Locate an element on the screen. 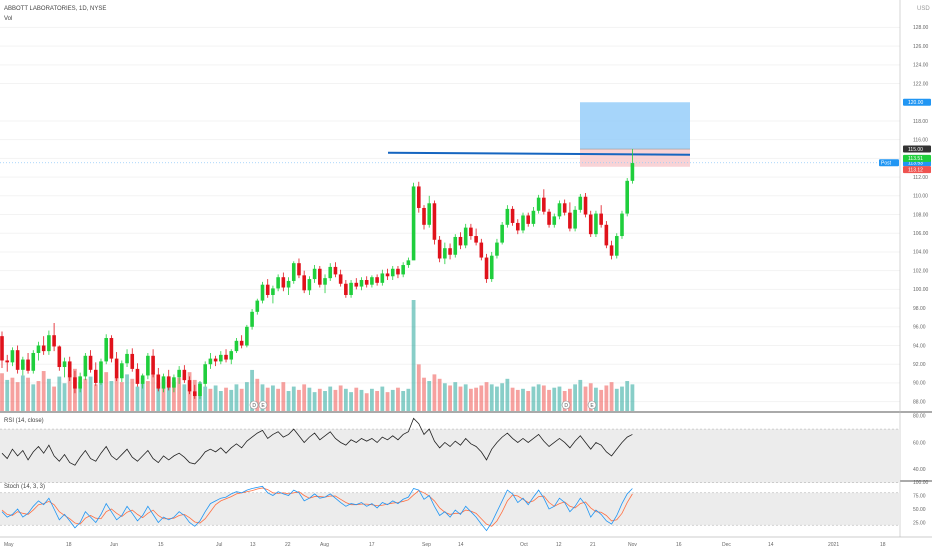 This screenshot has width=932, height=550. x-tick-label: 16 is located at coordinates (679, 545).